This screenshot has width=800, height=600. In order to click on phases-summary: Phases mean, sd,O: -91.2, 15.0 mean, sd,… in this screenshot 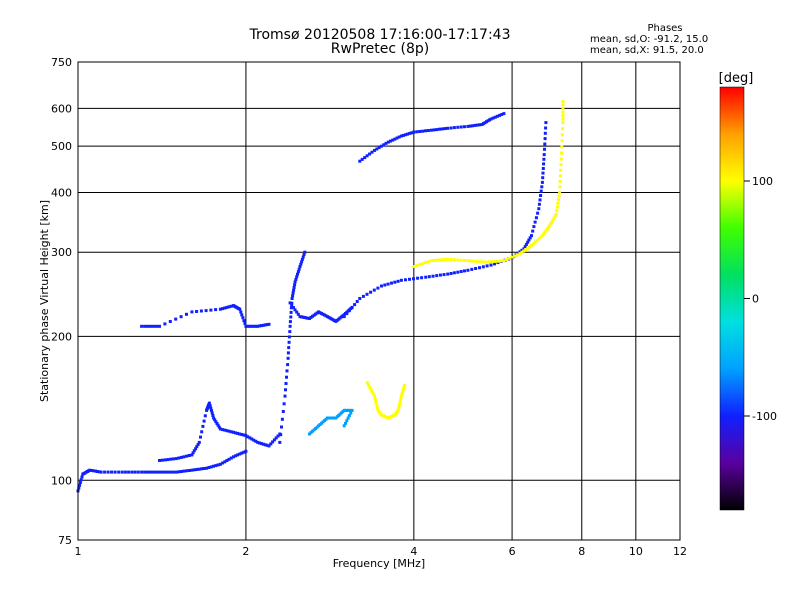, I will do `click(665, 39)`.